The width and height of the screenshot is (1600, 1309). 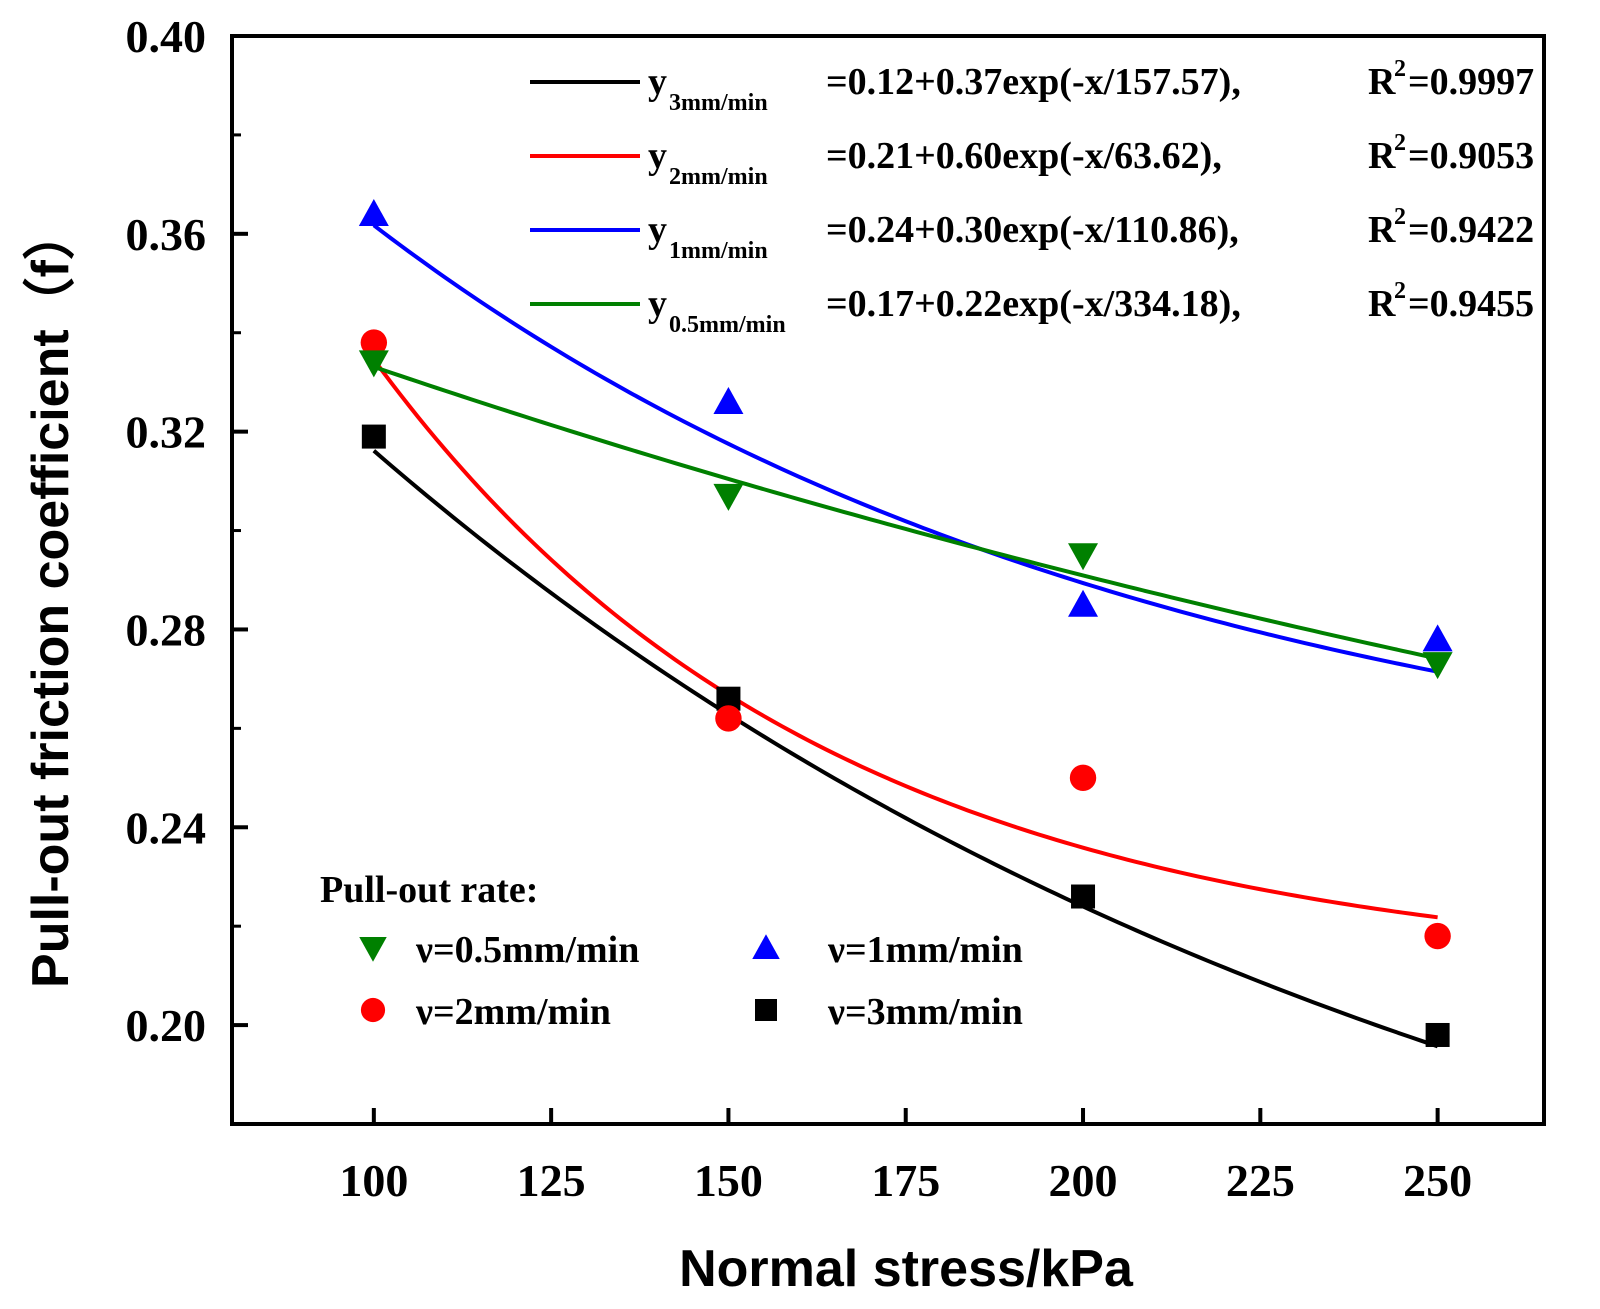 I want to click on x-tick-label-200: 200, so click(x=1083, y=1180).